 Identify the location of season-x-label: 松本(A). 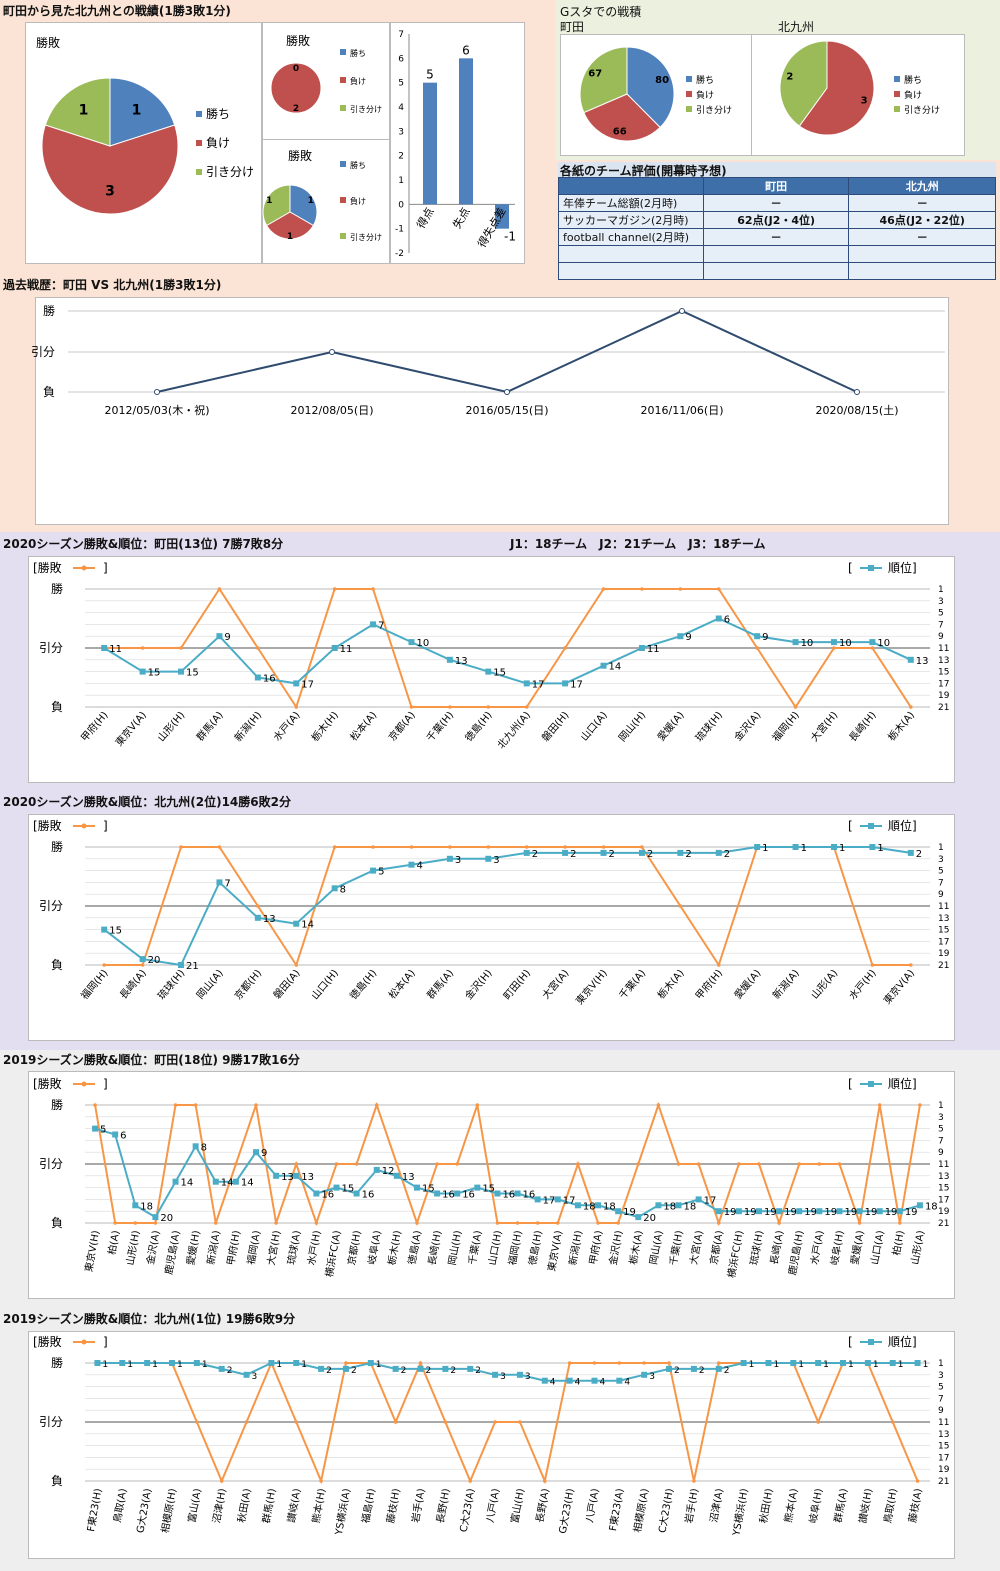
(402, 984).